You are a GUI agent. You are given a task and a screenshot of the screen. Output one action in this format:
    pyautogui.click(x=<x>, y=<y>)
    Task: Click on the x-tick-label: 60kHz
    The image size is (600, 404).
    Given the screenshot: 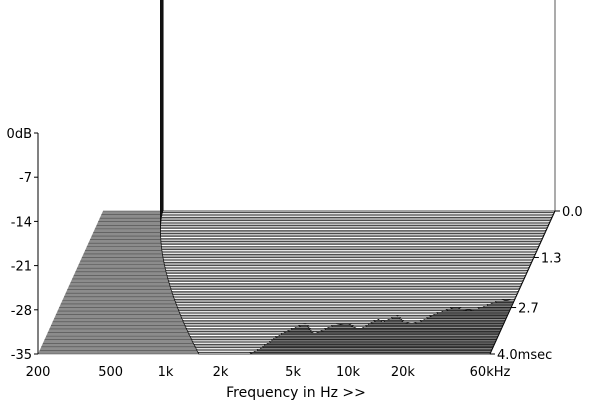 What is the action you would take?
    pyautogui.click(x=490, y=372)
    